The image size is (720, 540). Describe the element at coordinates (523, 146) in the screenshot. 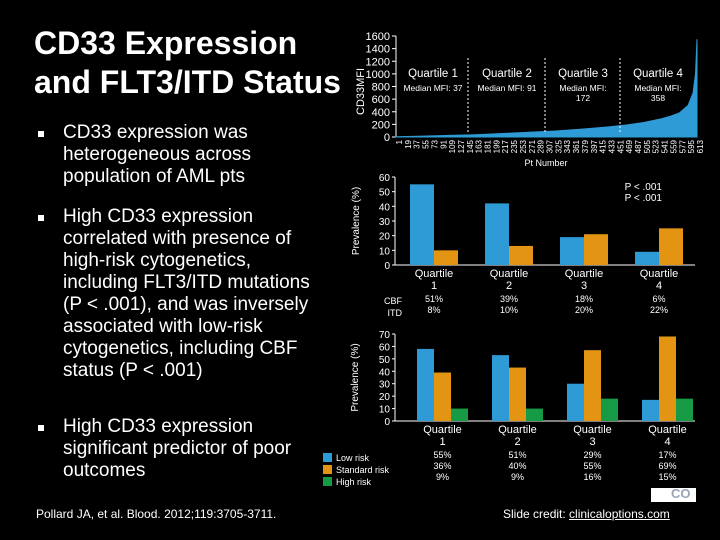

I see `mfi-x-tick-label: 253` at that location.